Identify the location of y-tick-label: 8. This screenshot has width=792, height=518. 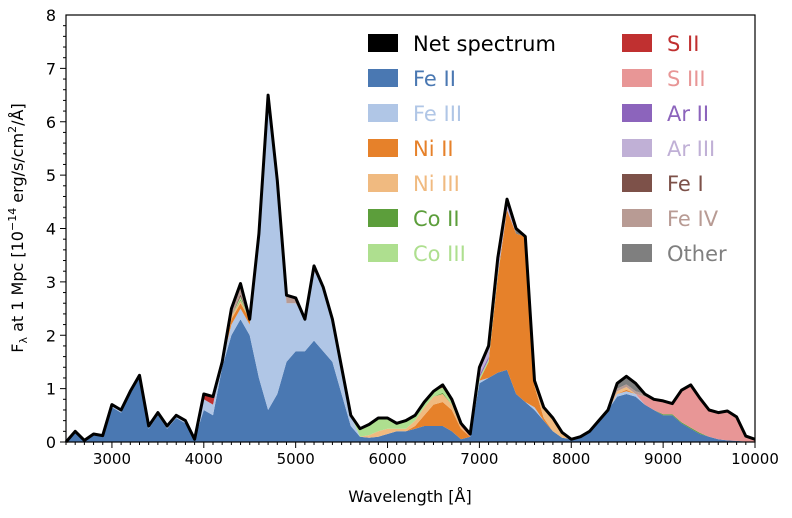
(51, 15).